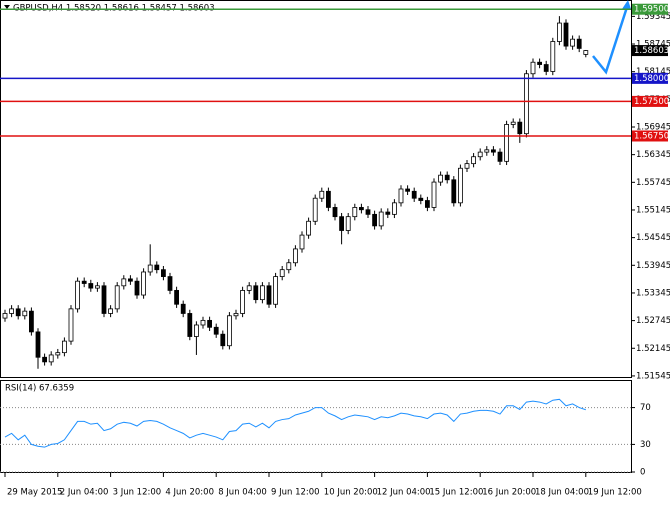 The height and width of the screenshot is (506, 670). I want to click on x-tick-label: 15 Jun 12:00, so click(456, 493).